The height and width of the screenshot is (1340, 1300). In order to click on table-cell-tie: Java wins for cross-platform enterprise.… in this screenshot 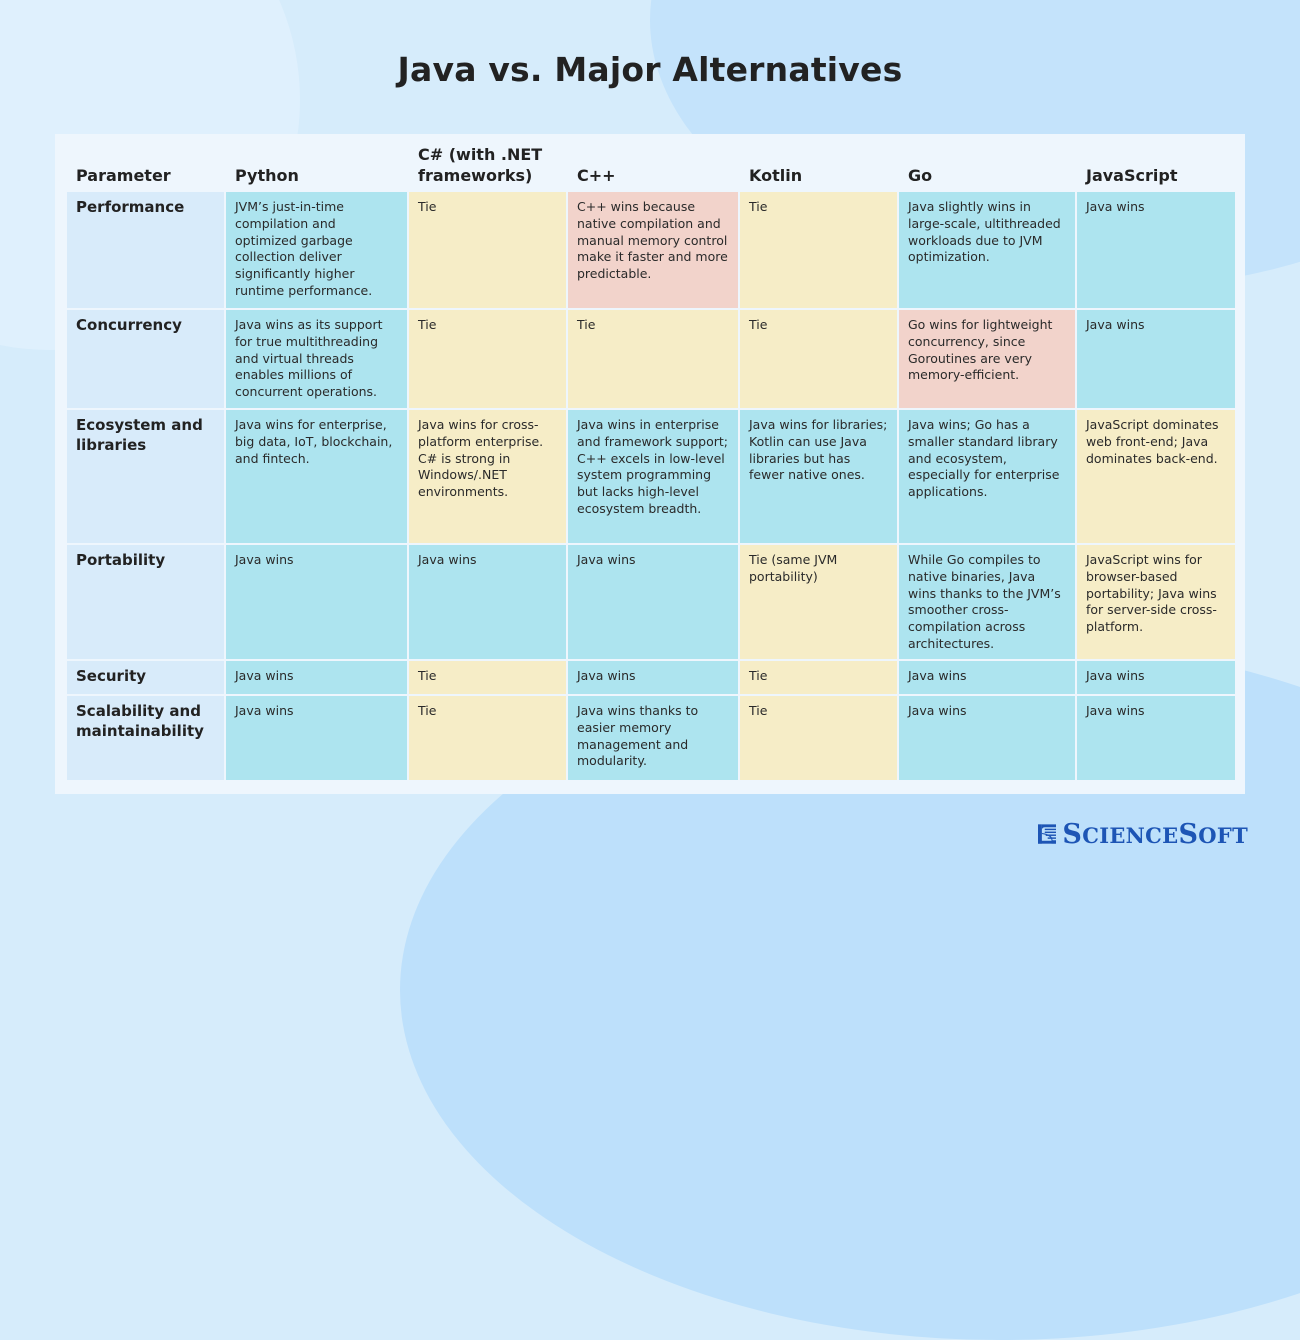, I will do `click(487, 476)`.